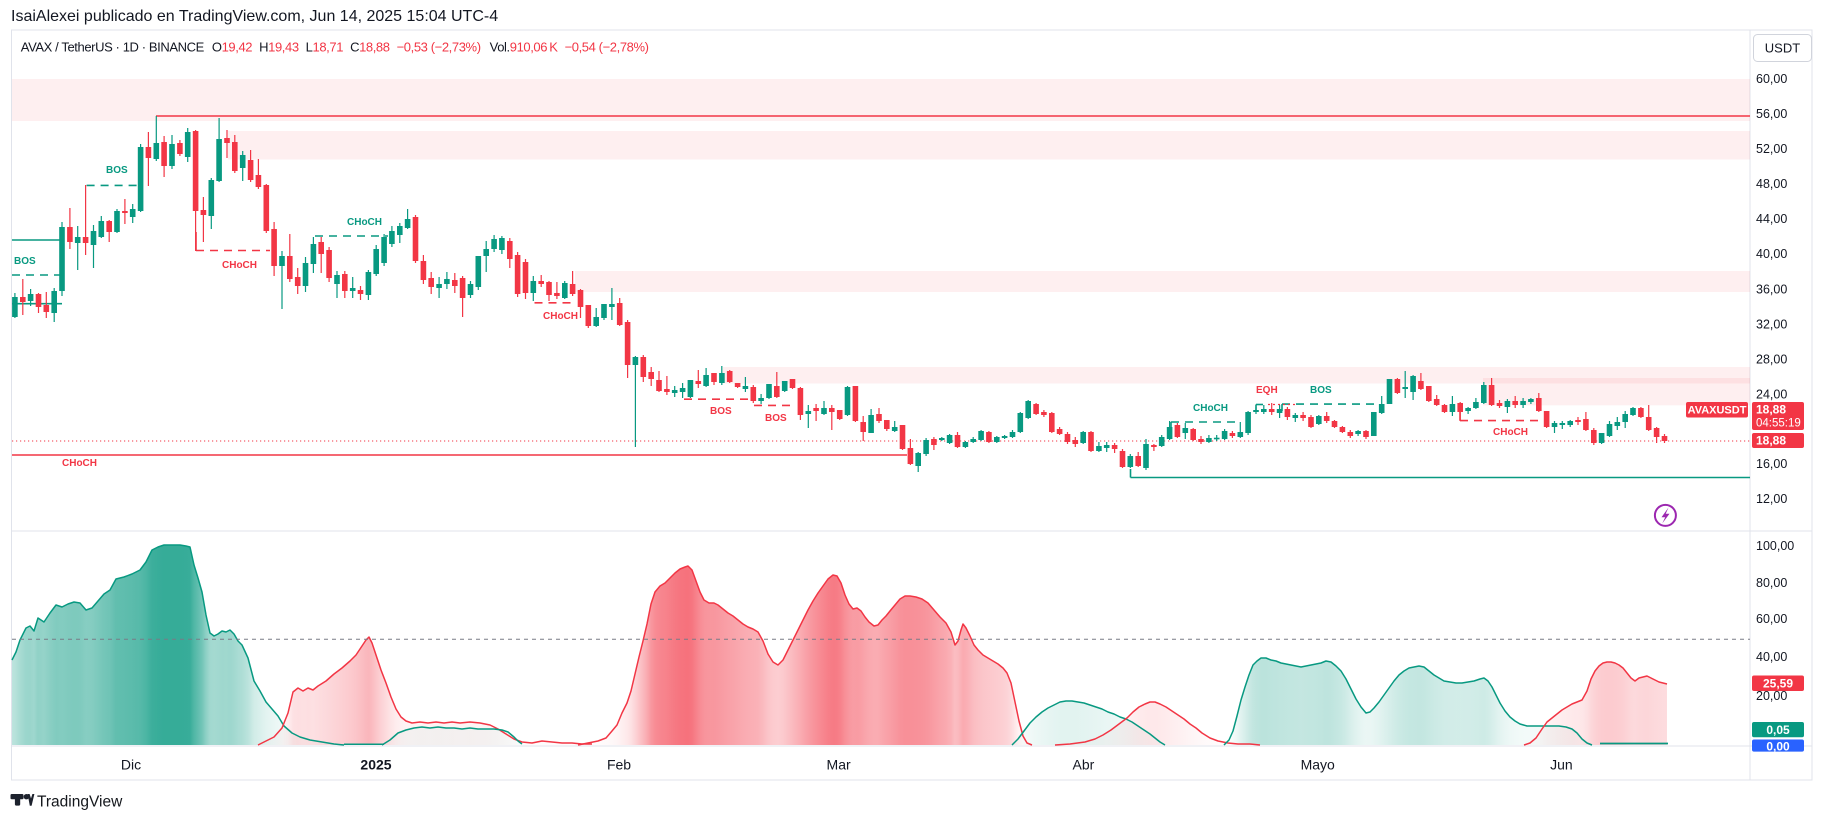  I want to click on svg-text: 80,00, so click(1771, 583).